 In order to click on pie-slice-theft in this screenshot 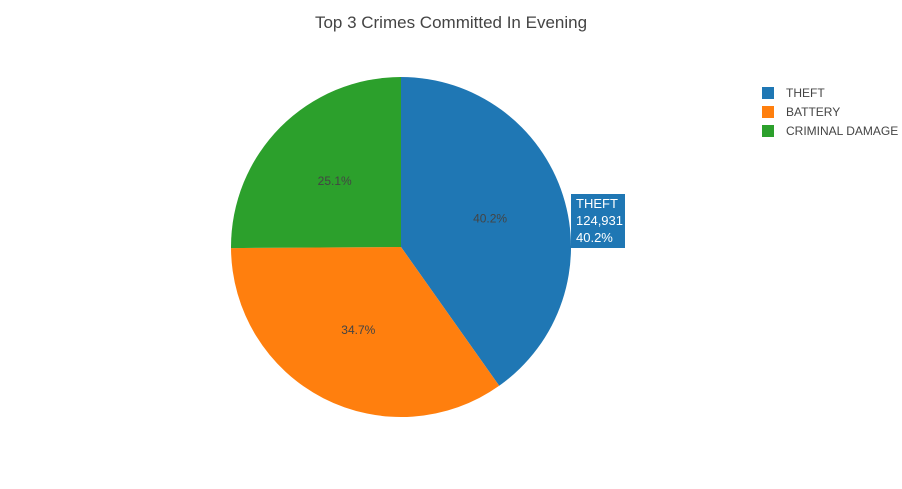, I will do `click(486, 231)`.